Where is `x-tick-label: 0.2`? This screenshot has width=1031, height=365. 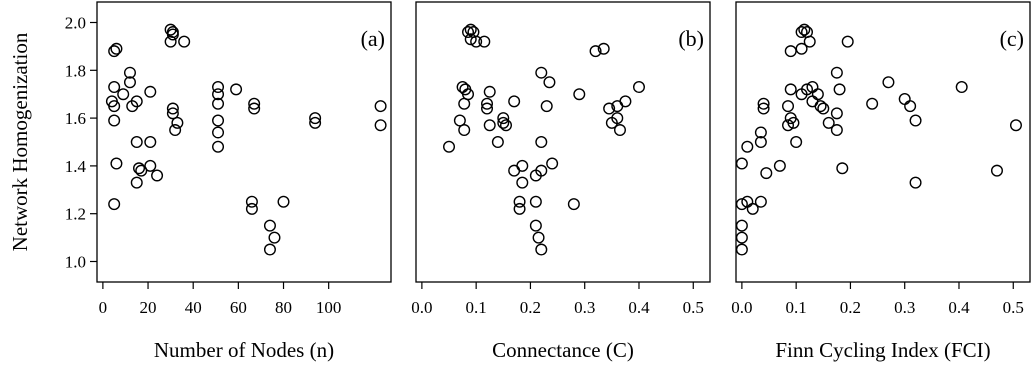 x-tick-label: 0.2 is located at coordinates (850, 307).